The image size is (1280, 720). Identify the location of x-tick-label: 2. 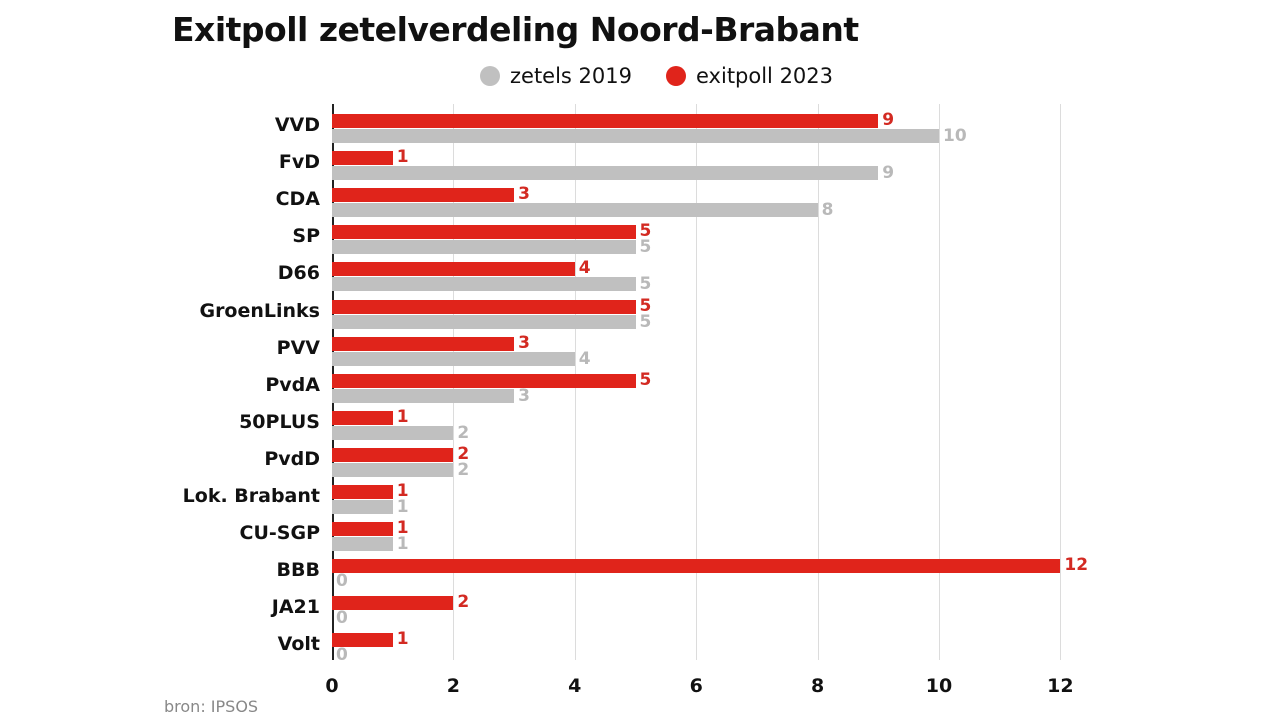
(453, 686).